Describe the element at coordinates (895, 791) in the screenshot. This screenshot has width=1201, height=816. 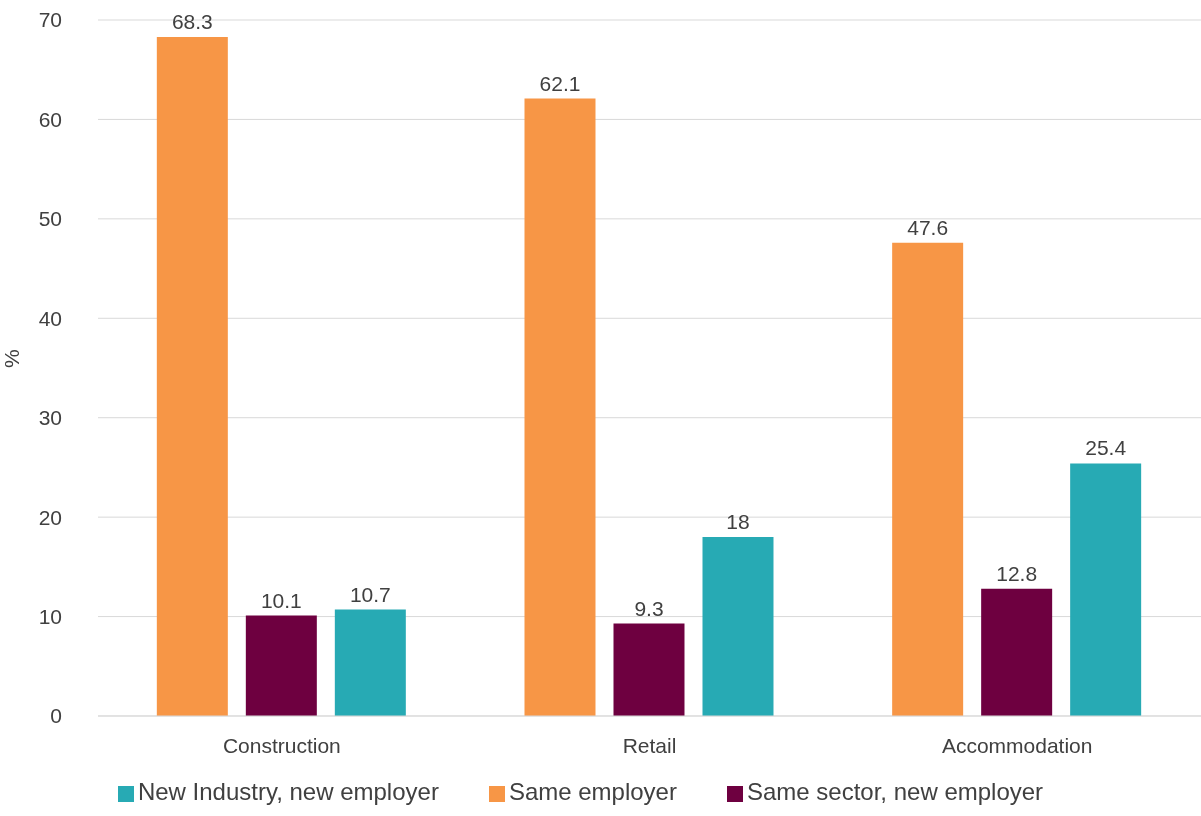
I see `legend-label: Same sector, new employer` at that location.